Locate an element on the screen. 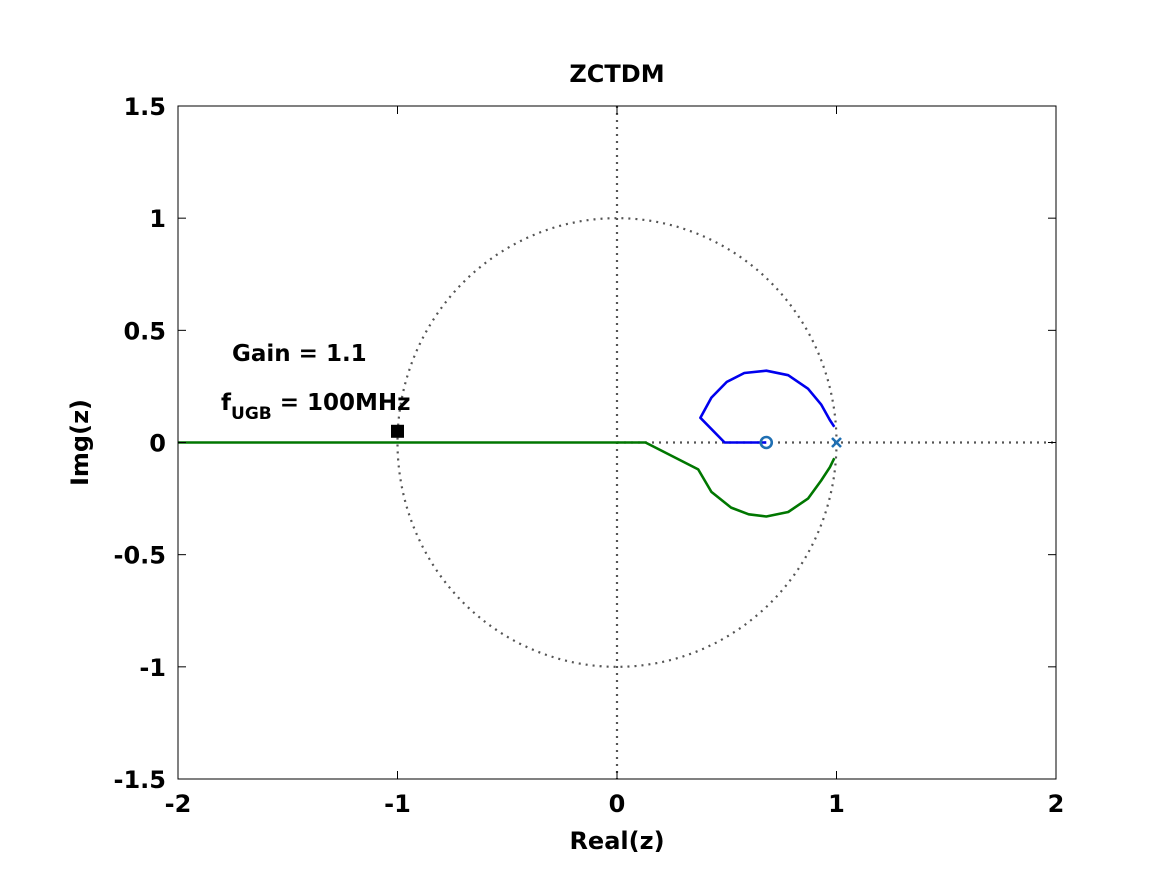  fugb-symbol: f is located at coordinates (226, 403).